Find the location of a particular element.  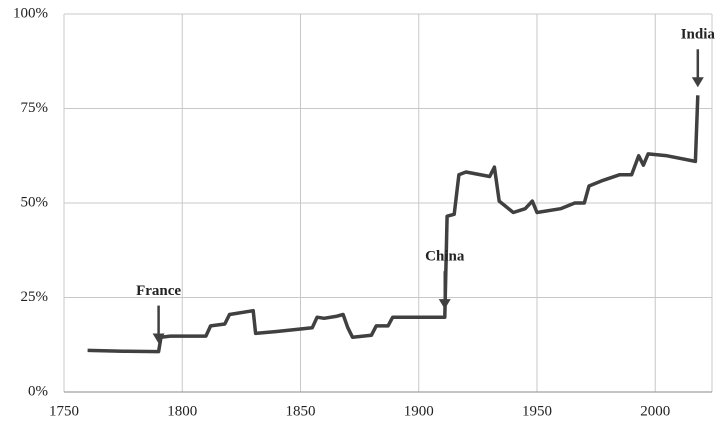

annotation: India is located at coordinates (698, 35).